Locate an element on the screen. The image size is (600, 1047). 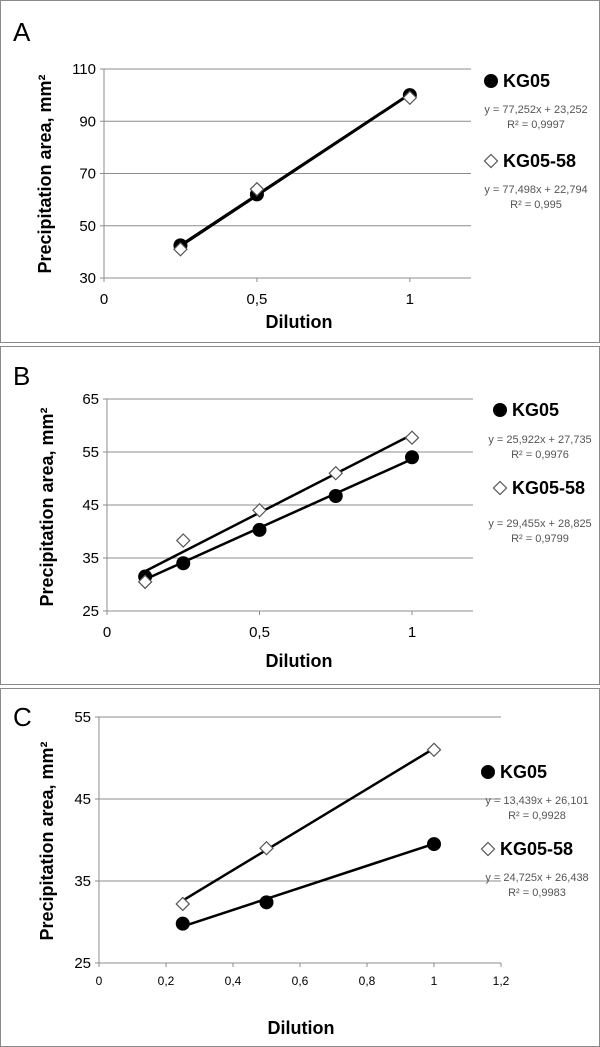
x-tick-label: 1,2 is located at coordinates (501, 981).